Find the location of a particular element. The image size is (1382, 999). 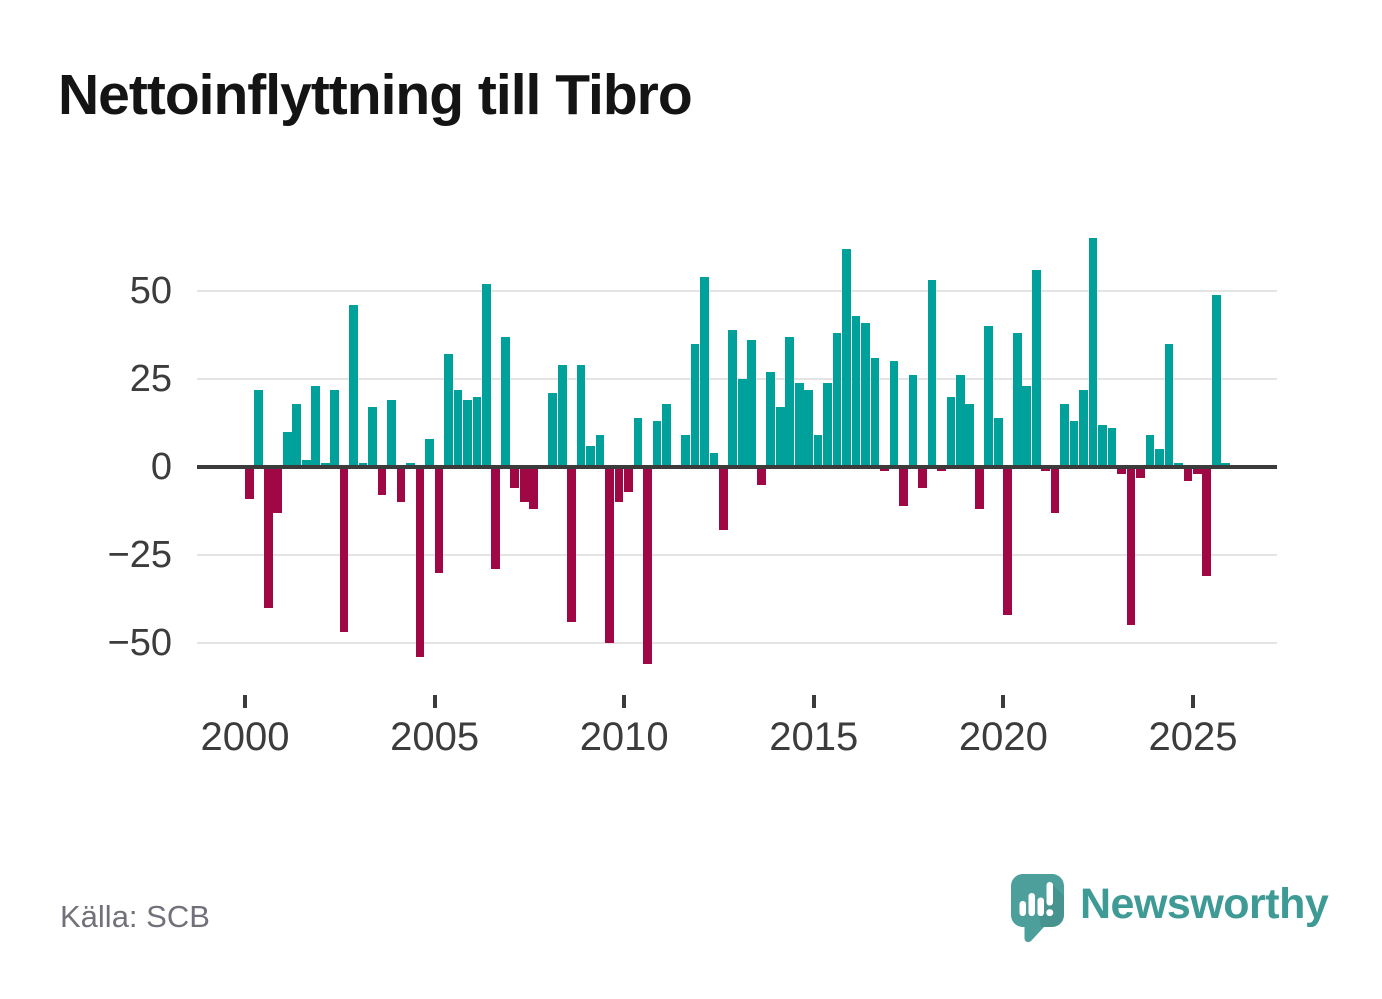

bar-2007-q1 is located at coordinates (515, 478).